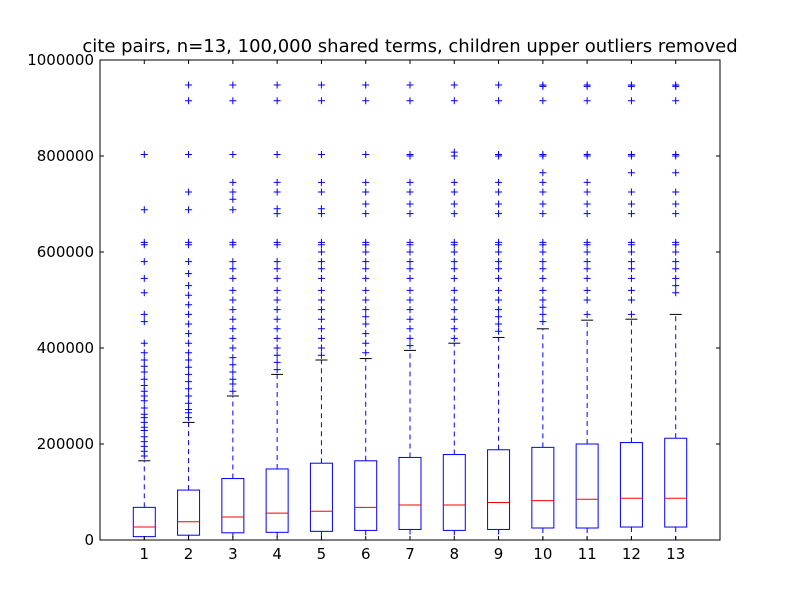 The width and height of the screenshot is (800, 600). I want to click on x-tick-label: 10, so click(542, 554).